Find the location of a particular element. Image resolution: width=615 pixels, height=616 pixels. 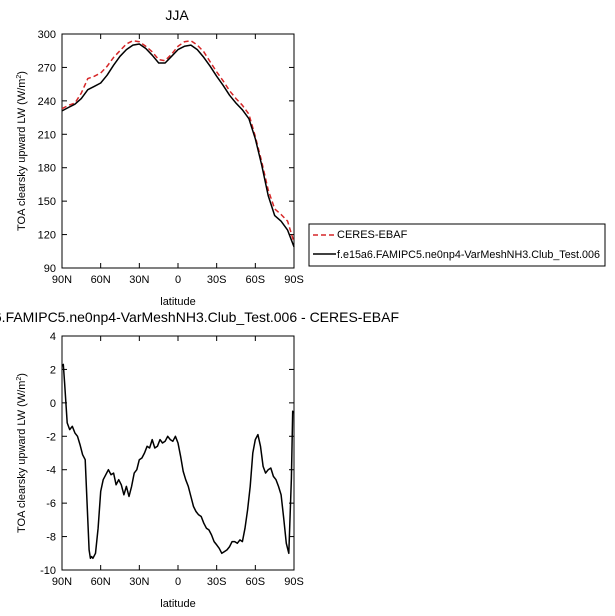

y-tick-label: 120 is located at coordinates (47, 236).